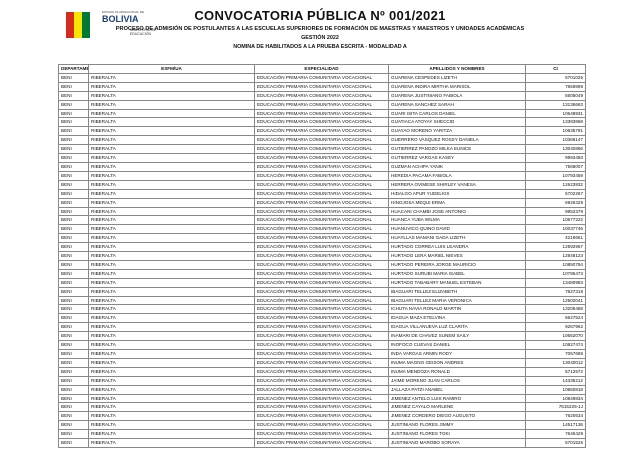  I want to click on column-header: CI, so click(555, 69).